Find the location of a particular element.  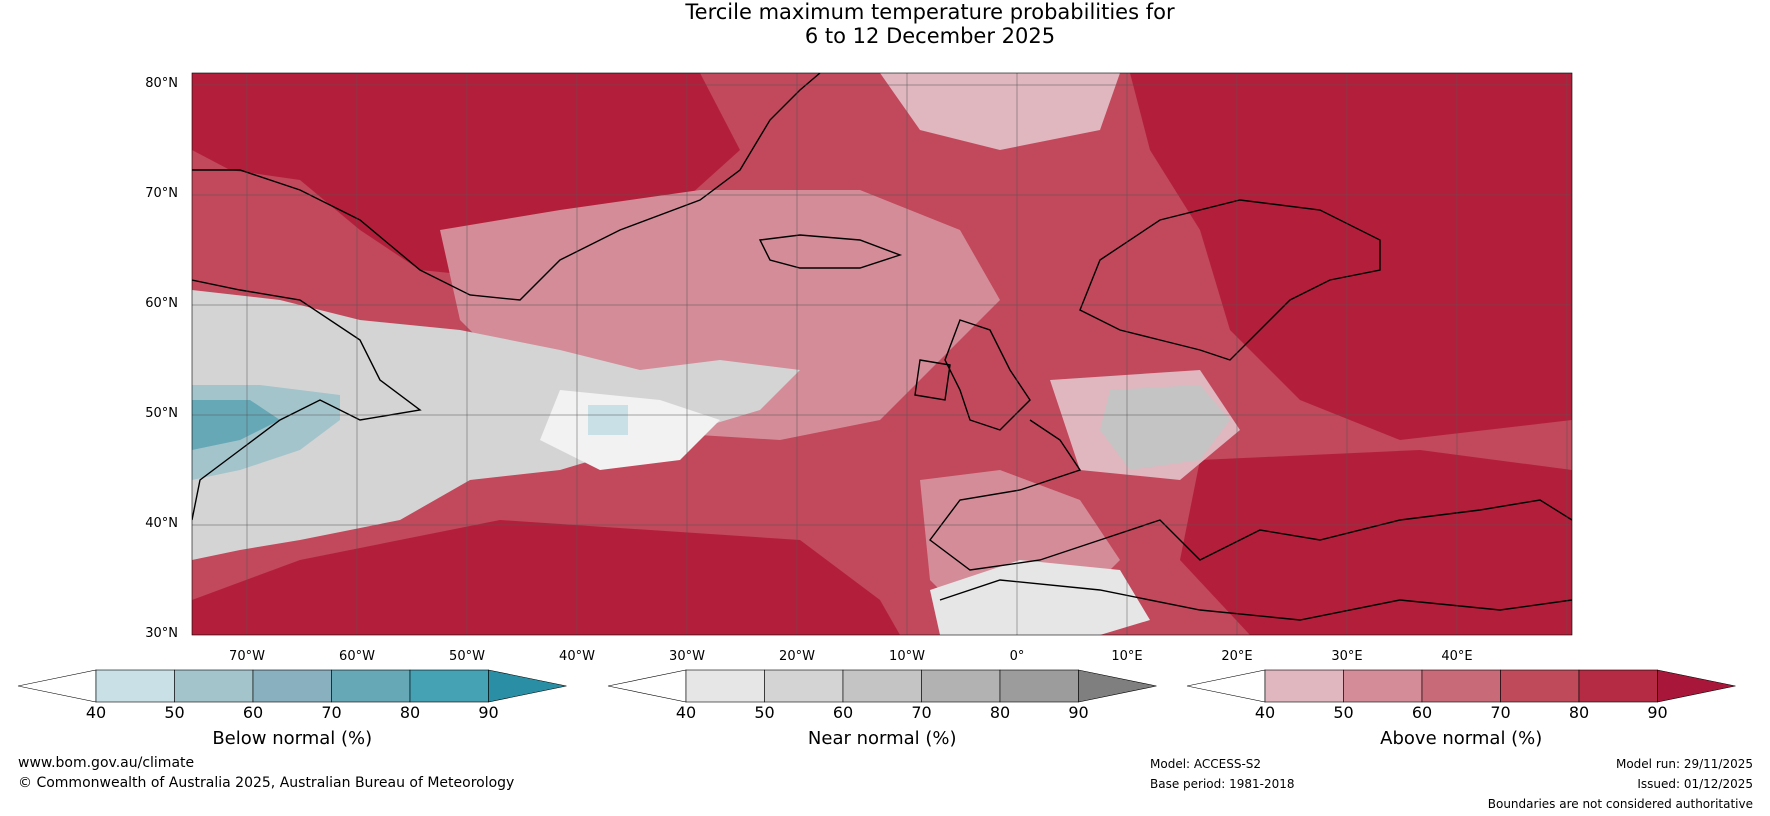

region-near-normal-atlantic is located at coordinates (496, 425).